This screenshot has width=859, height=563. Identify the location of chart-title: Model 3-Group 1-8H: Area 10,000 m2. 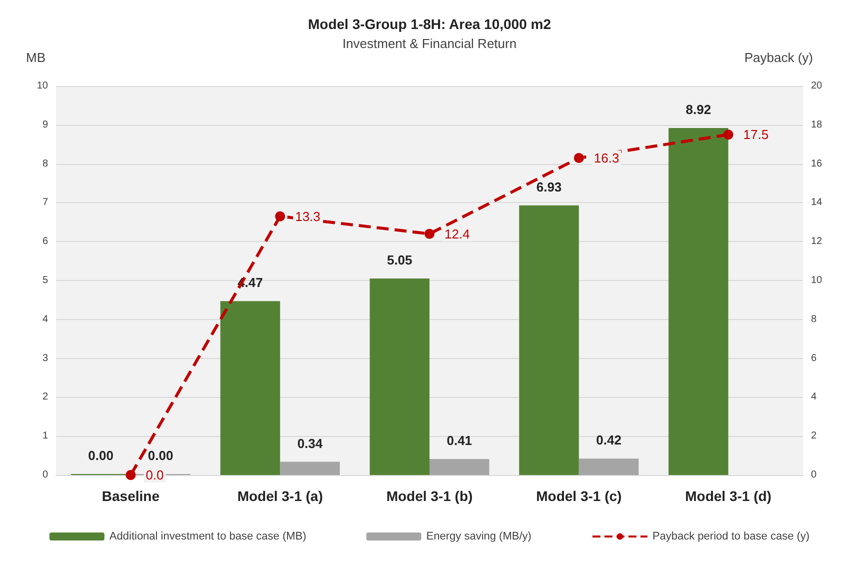
(430, 24).